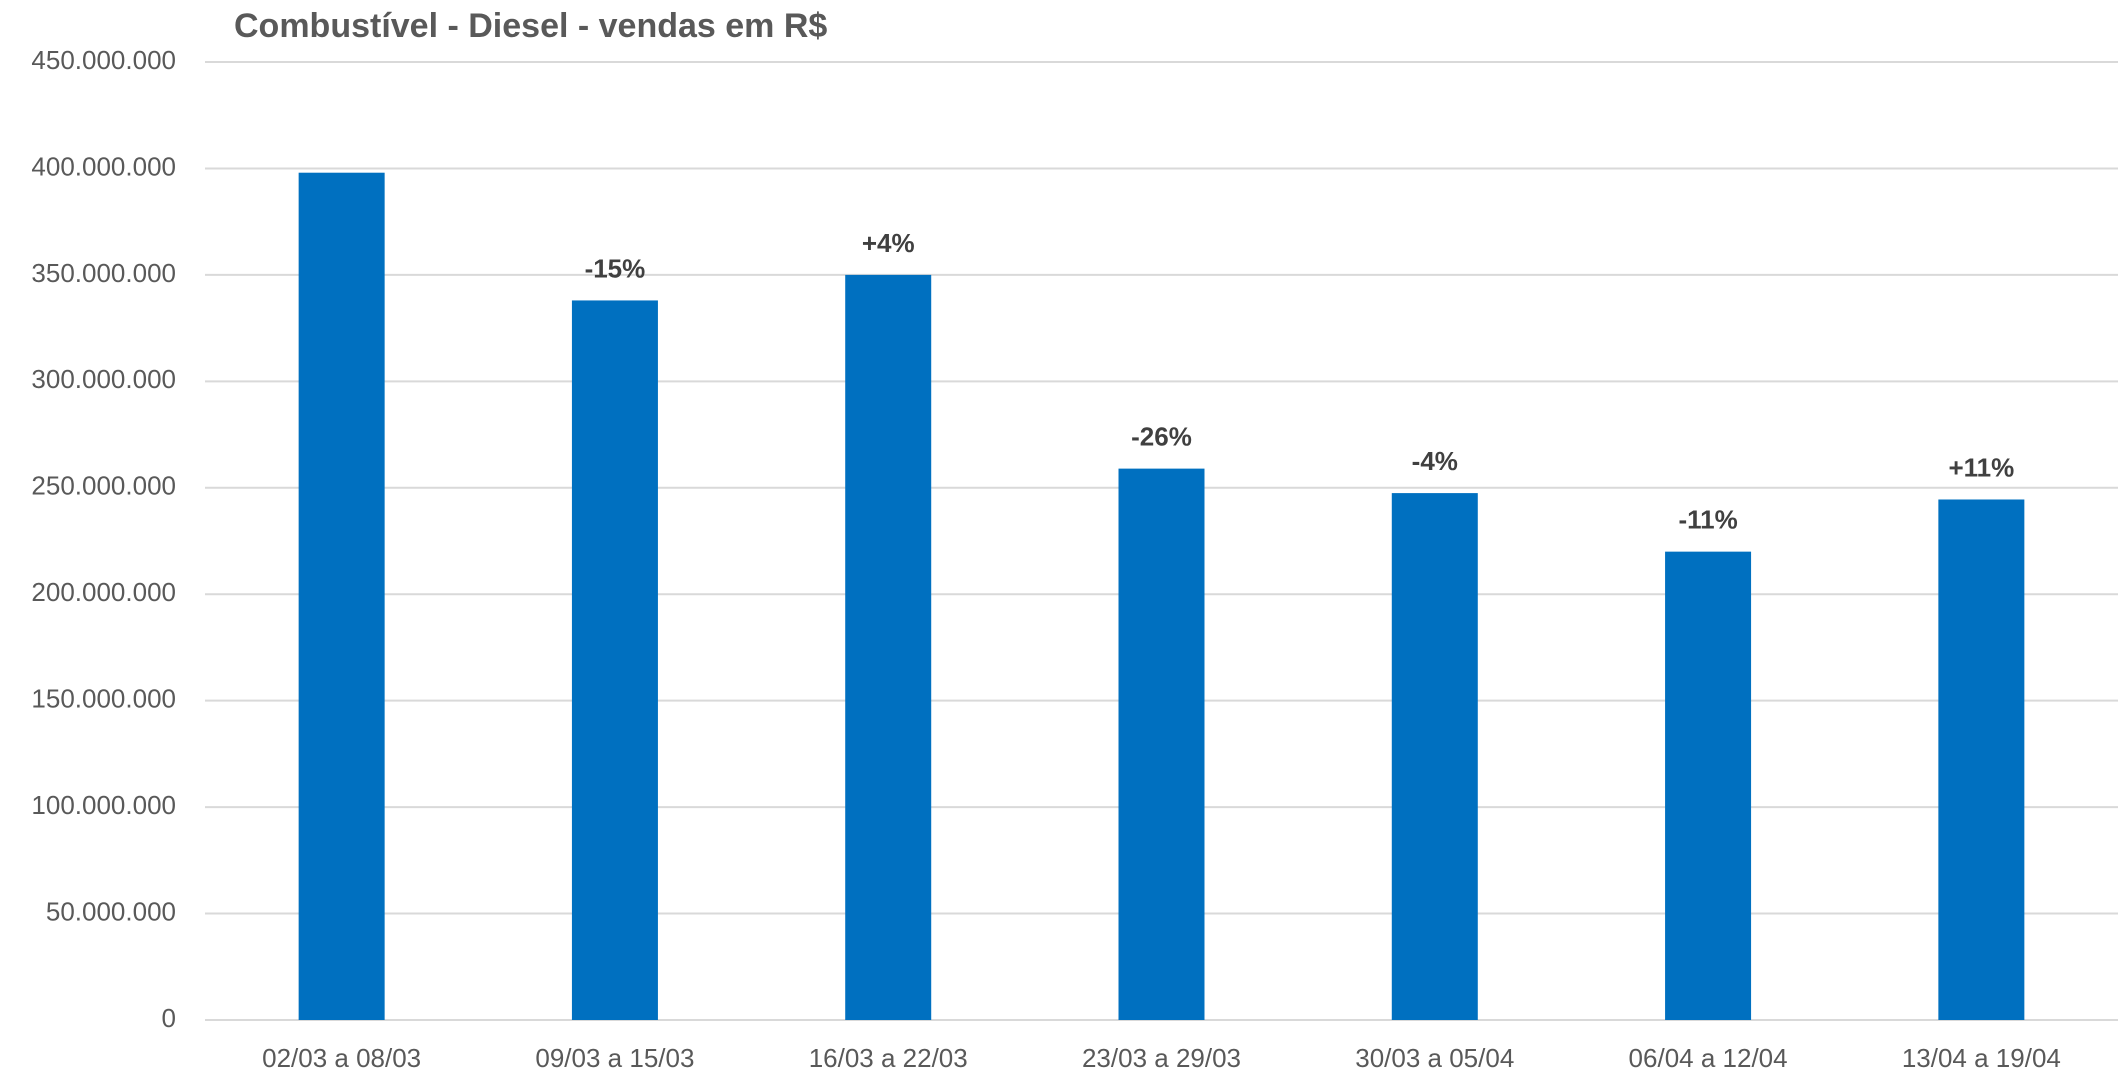 This screenshot has width=2118, height=1079. I want to click on annotation: -15%, so click(615, 268).